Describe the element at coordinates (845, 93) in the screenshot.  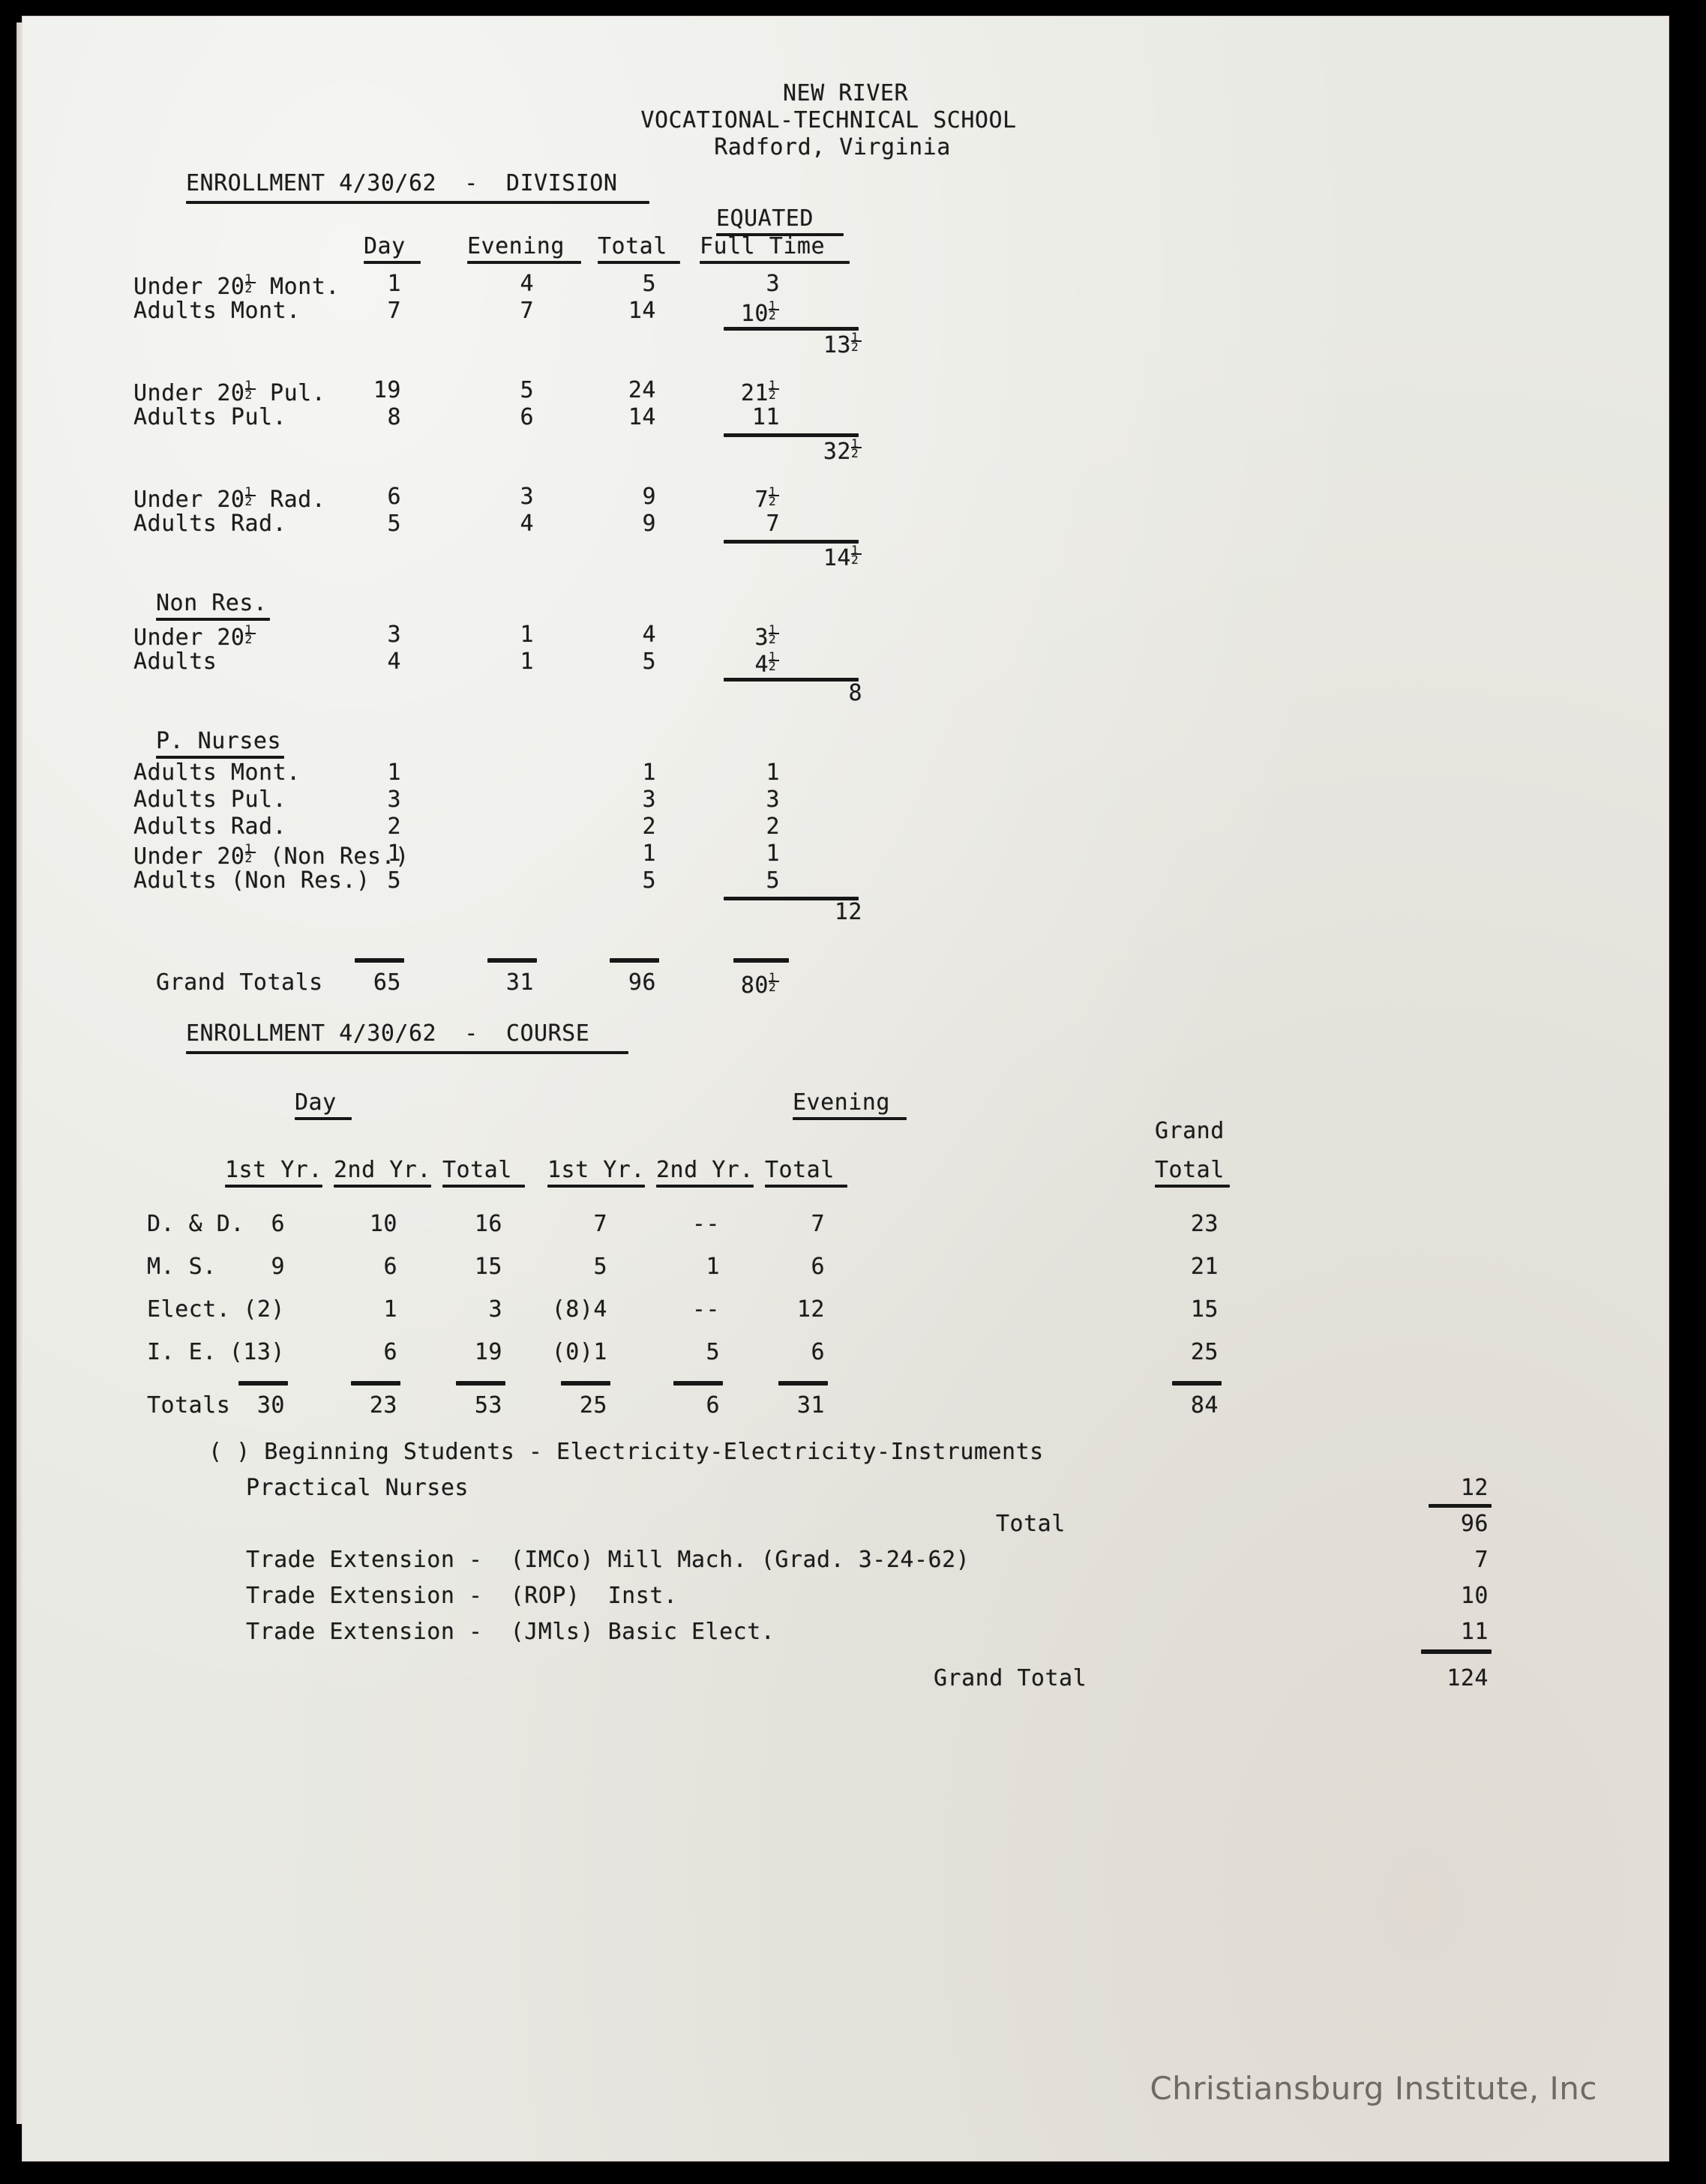
I see `org-name-line1: NEW RIVER` at that location.